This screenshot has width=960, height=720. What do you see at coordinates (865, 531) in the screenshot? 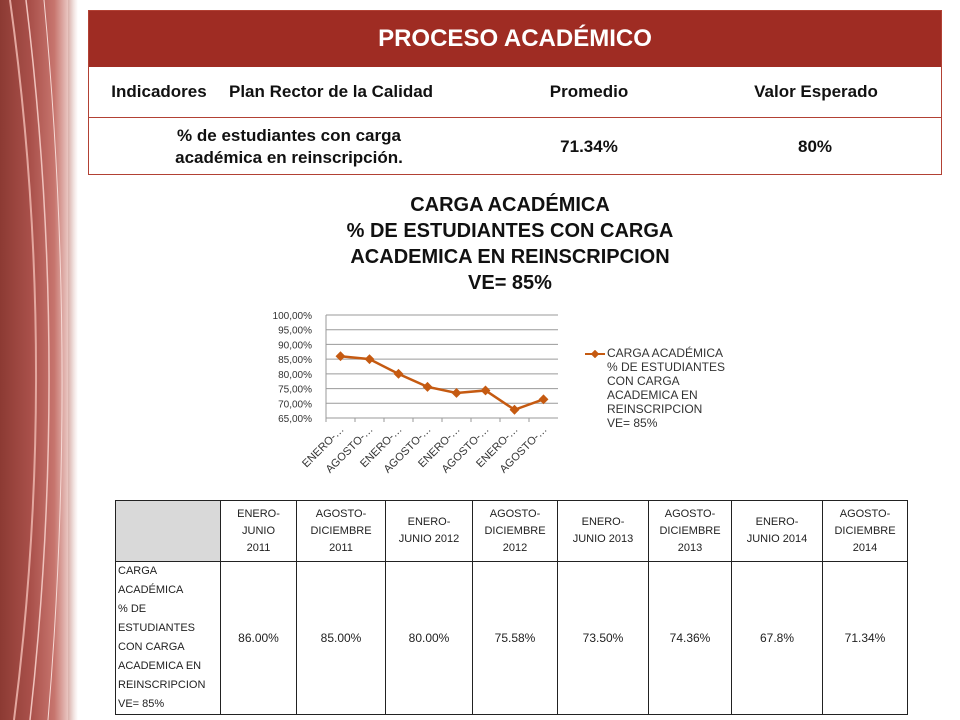
I see `table-header-cell: AGOSTO- DICIEMBRE 2014` at bounding box center [865, 531].